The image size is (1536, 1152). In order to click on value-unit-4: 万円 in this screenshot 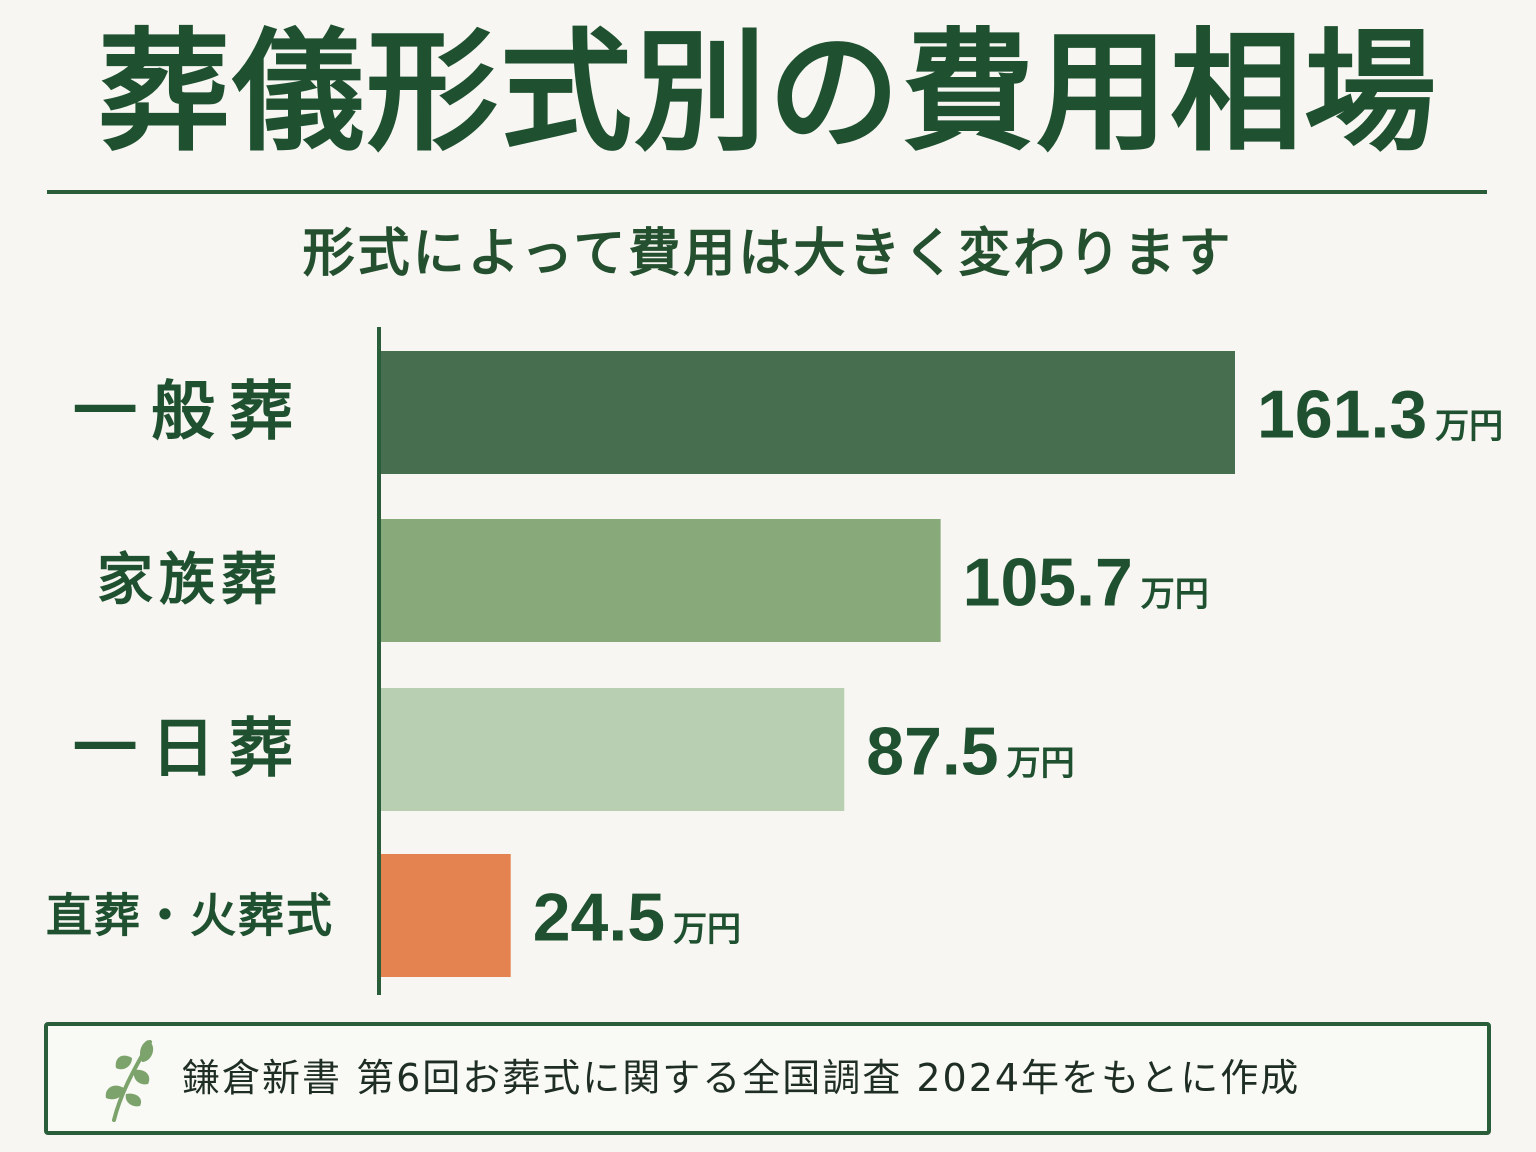, I will do `click(707, 930)`.